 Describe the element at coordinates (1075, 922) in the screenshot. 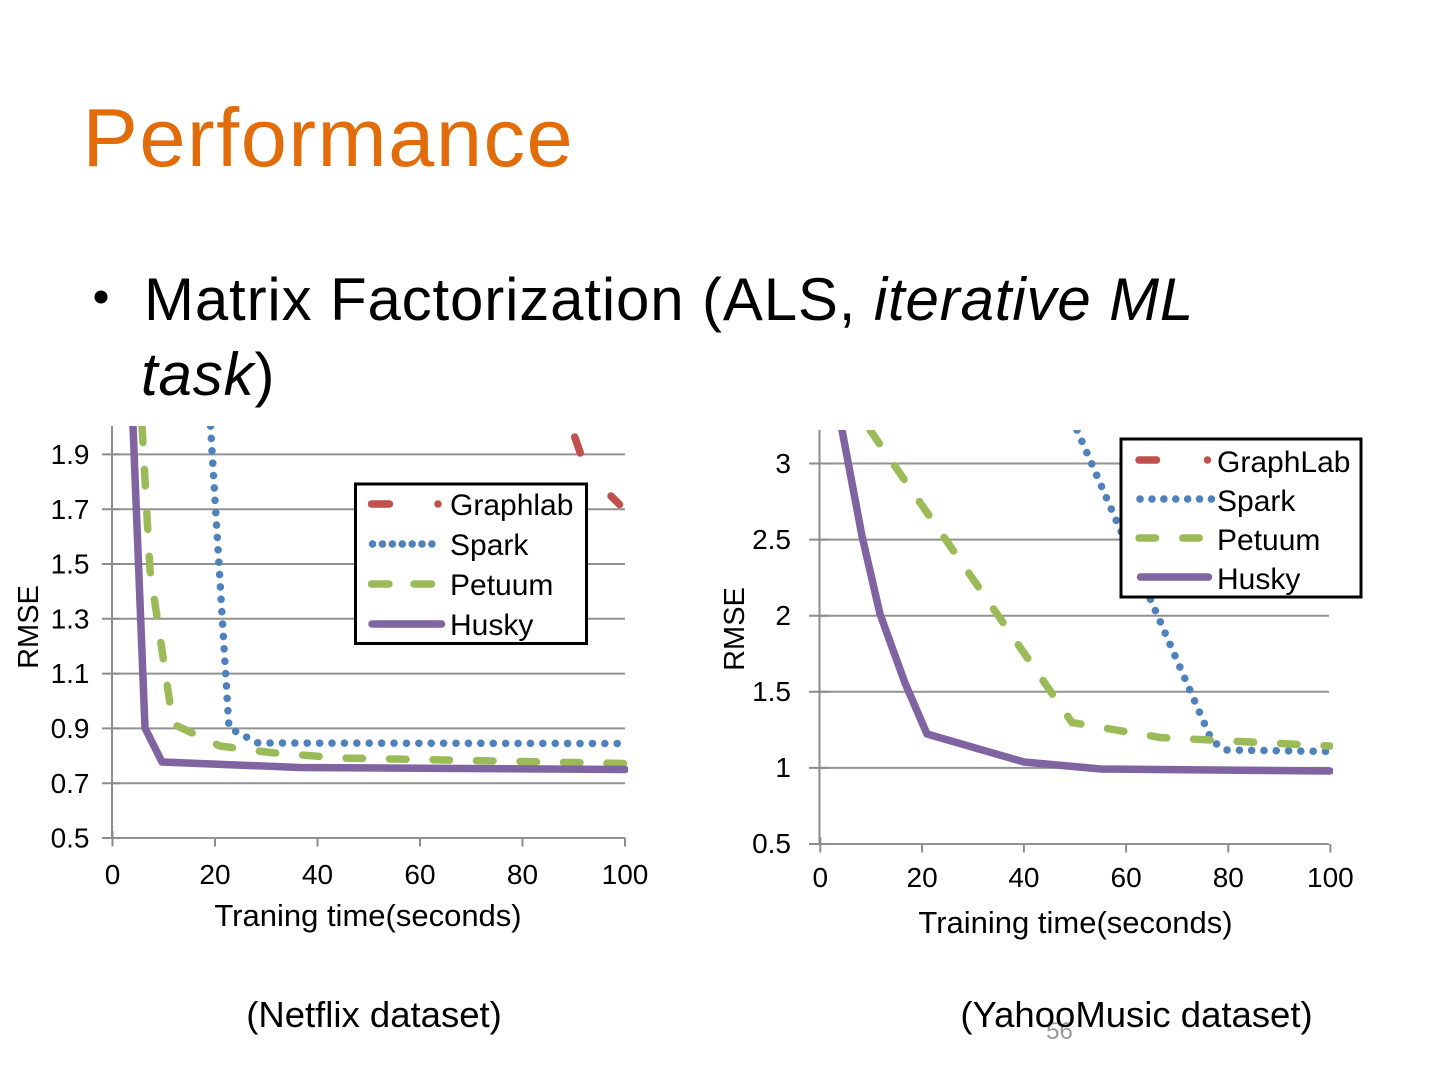

I see `svg-text: Training time(seconds)` at that location.